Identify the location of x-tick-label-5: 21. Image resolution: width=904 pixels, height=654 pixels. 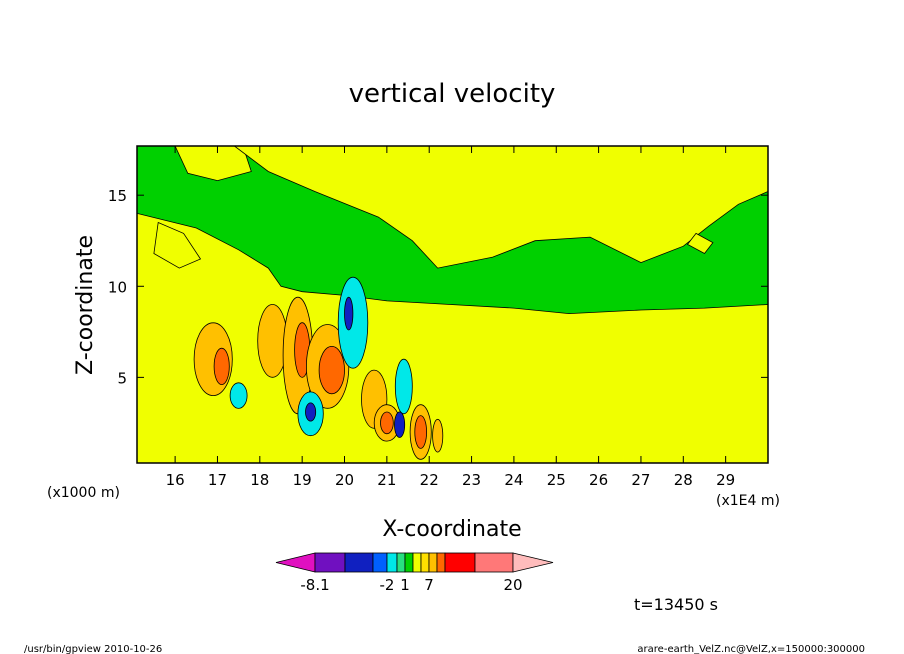
(386, 480).